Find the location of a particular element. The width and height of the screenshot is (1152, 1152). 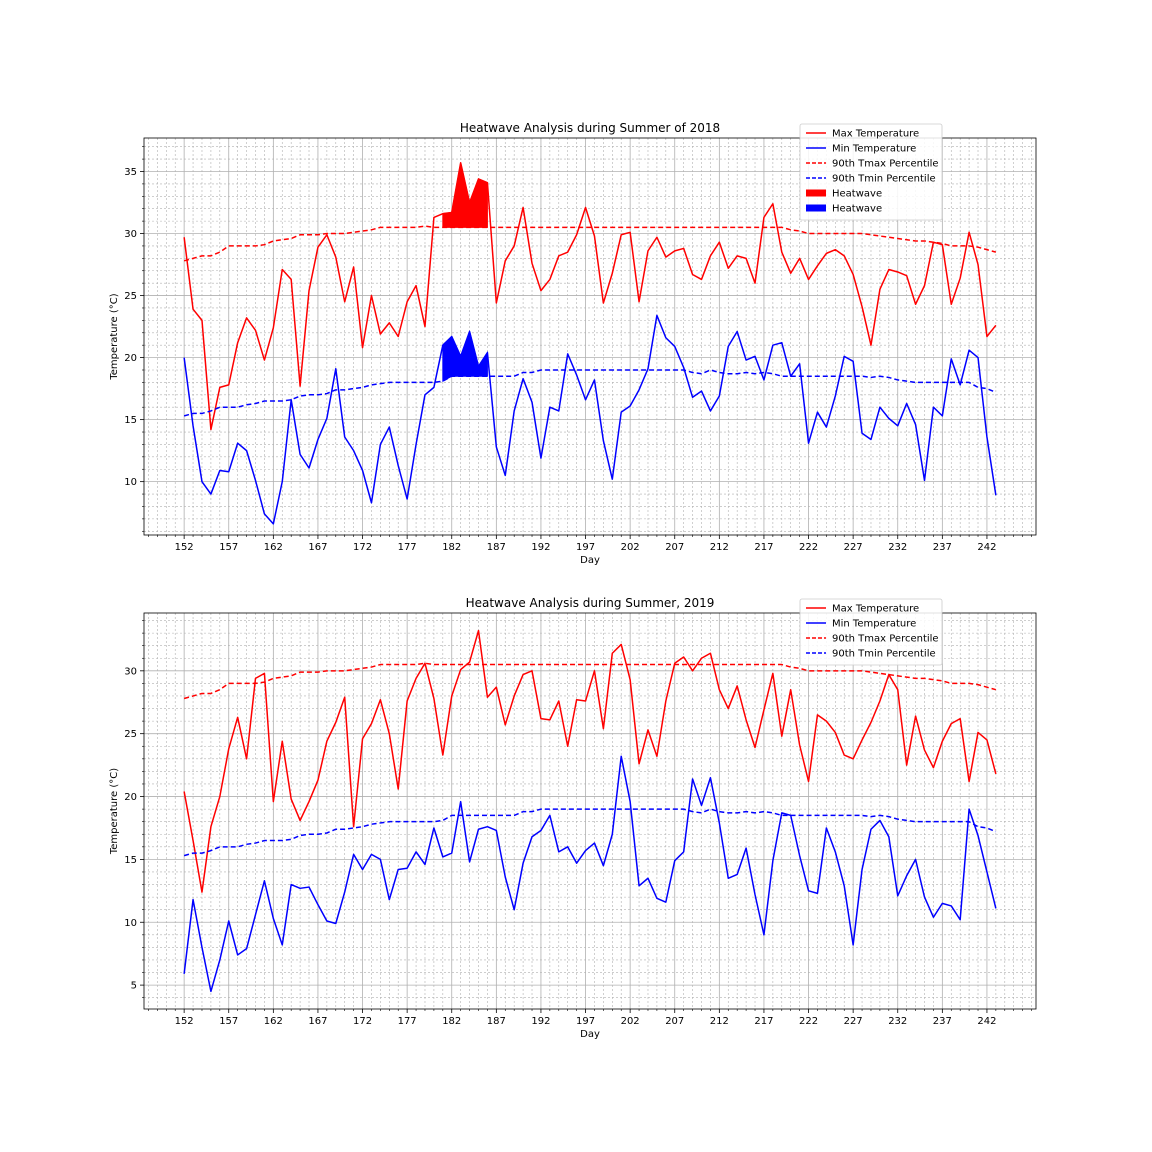

y-tick-label: 35 is located at coordinates (130, 172).